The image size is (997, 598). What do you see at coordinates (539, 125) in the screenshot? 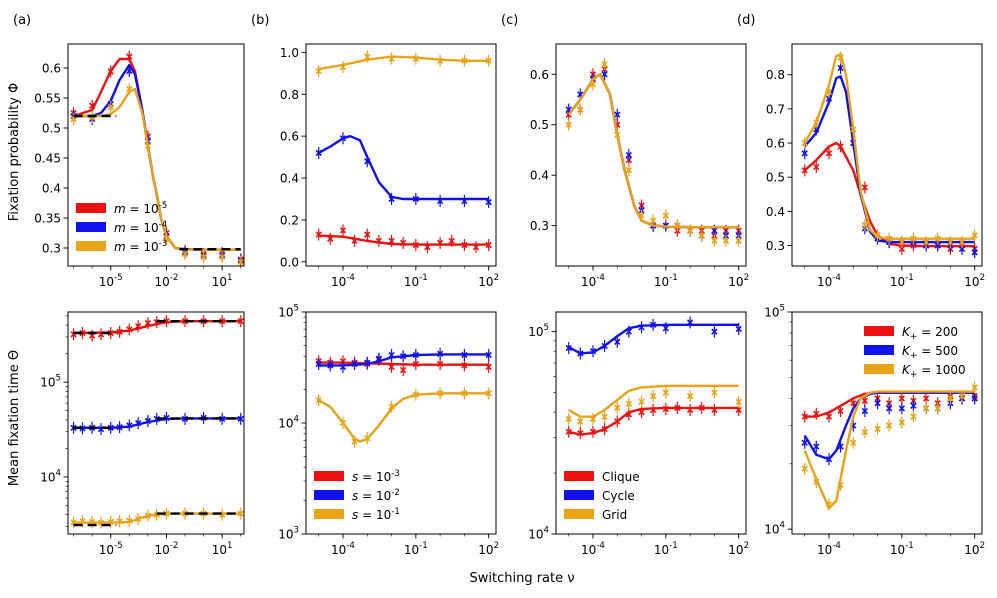
I see `y-tick-label: 0.5` at bounding box center [539, 125].